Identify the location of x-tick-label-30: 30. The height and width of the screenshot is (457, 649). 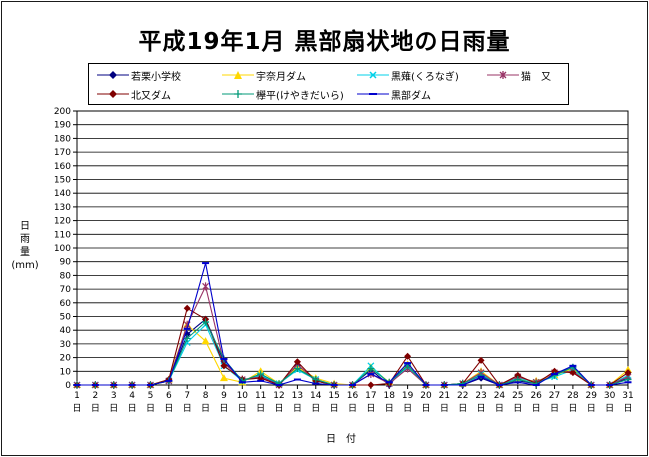
(610, 396).